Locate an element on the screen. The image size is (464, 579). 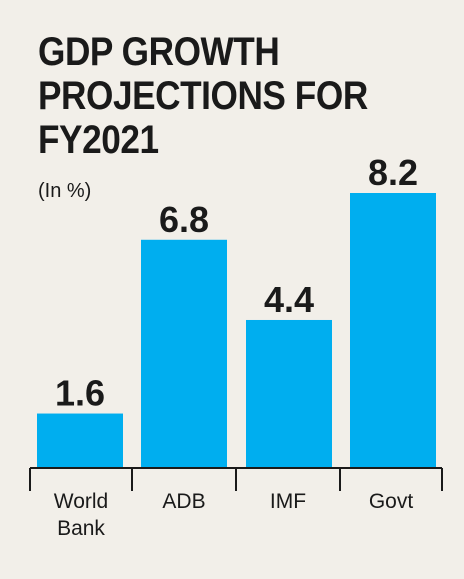
category-label-1: ADB is located at coordinates (183, 501).